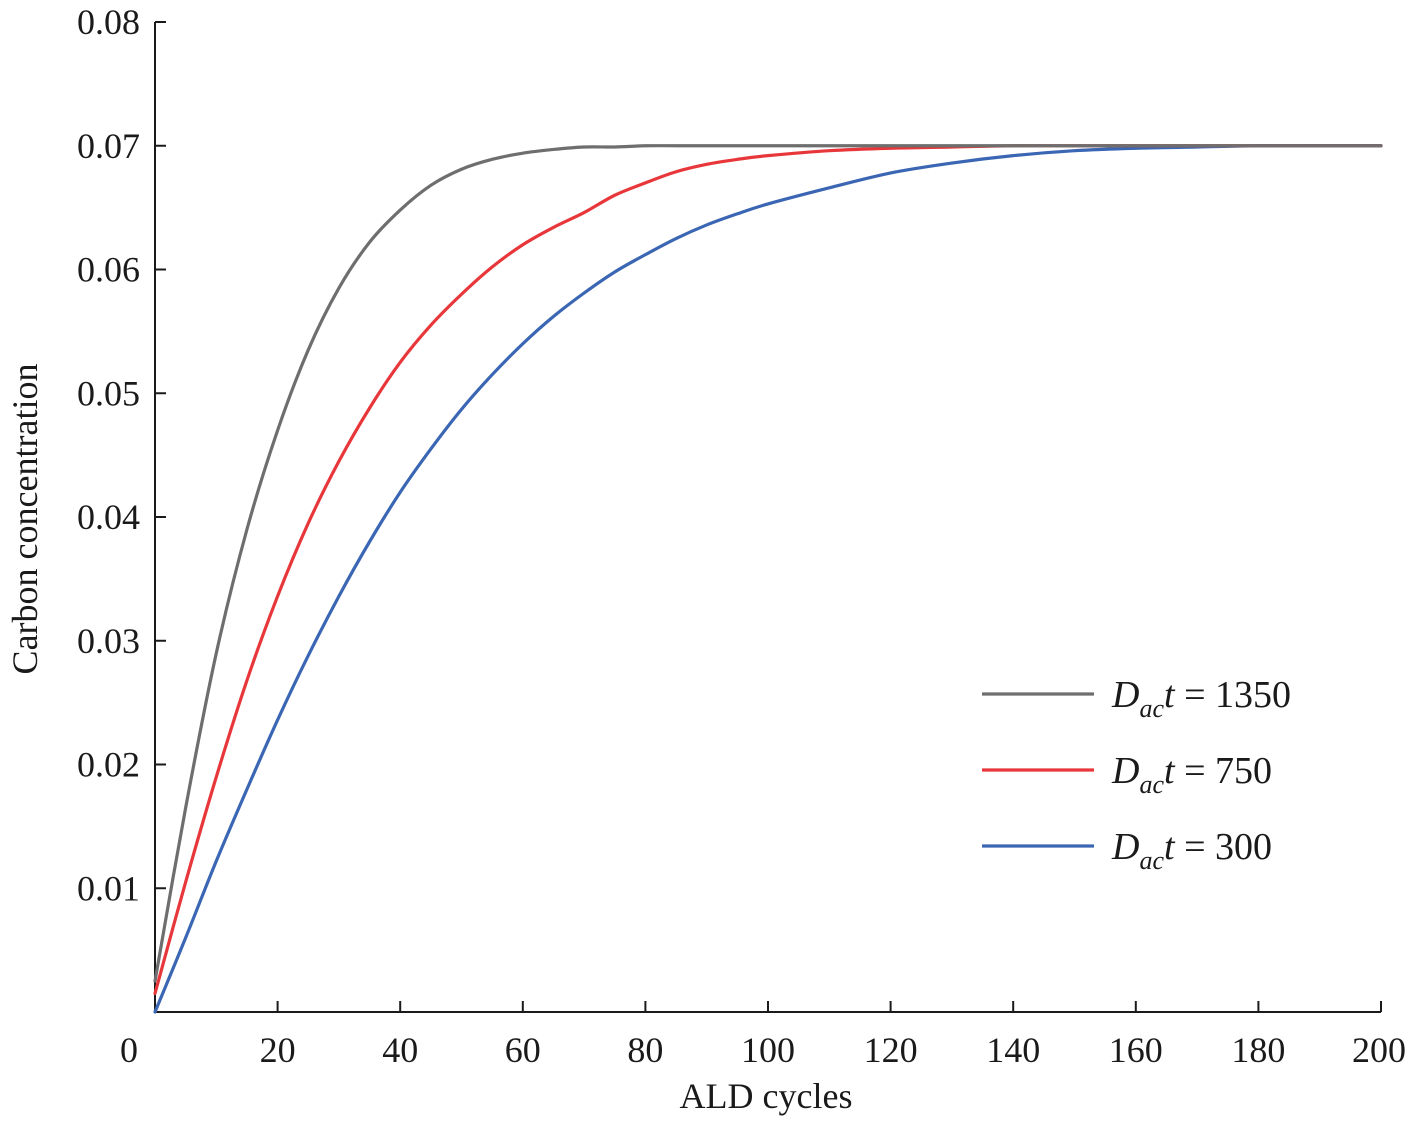 The width and height of the screenshot is (1412, 1122). Describe the element at coordinates (891, 1050) in the screenshot. I see `x-tick-label: 120` at that location.